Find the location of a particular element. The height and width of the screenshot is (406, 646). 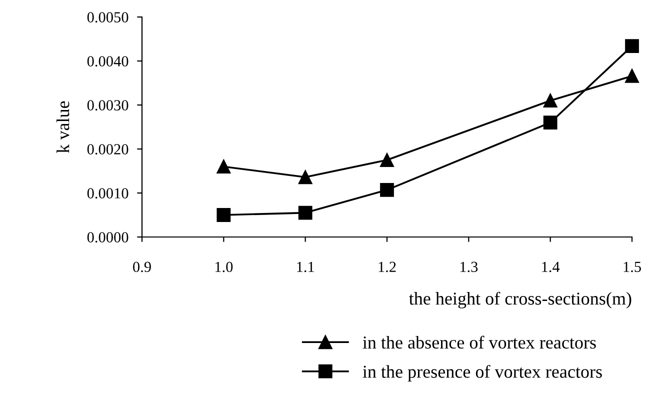

y-tick-label: 0.0020 is located at coordinates (107, 149).